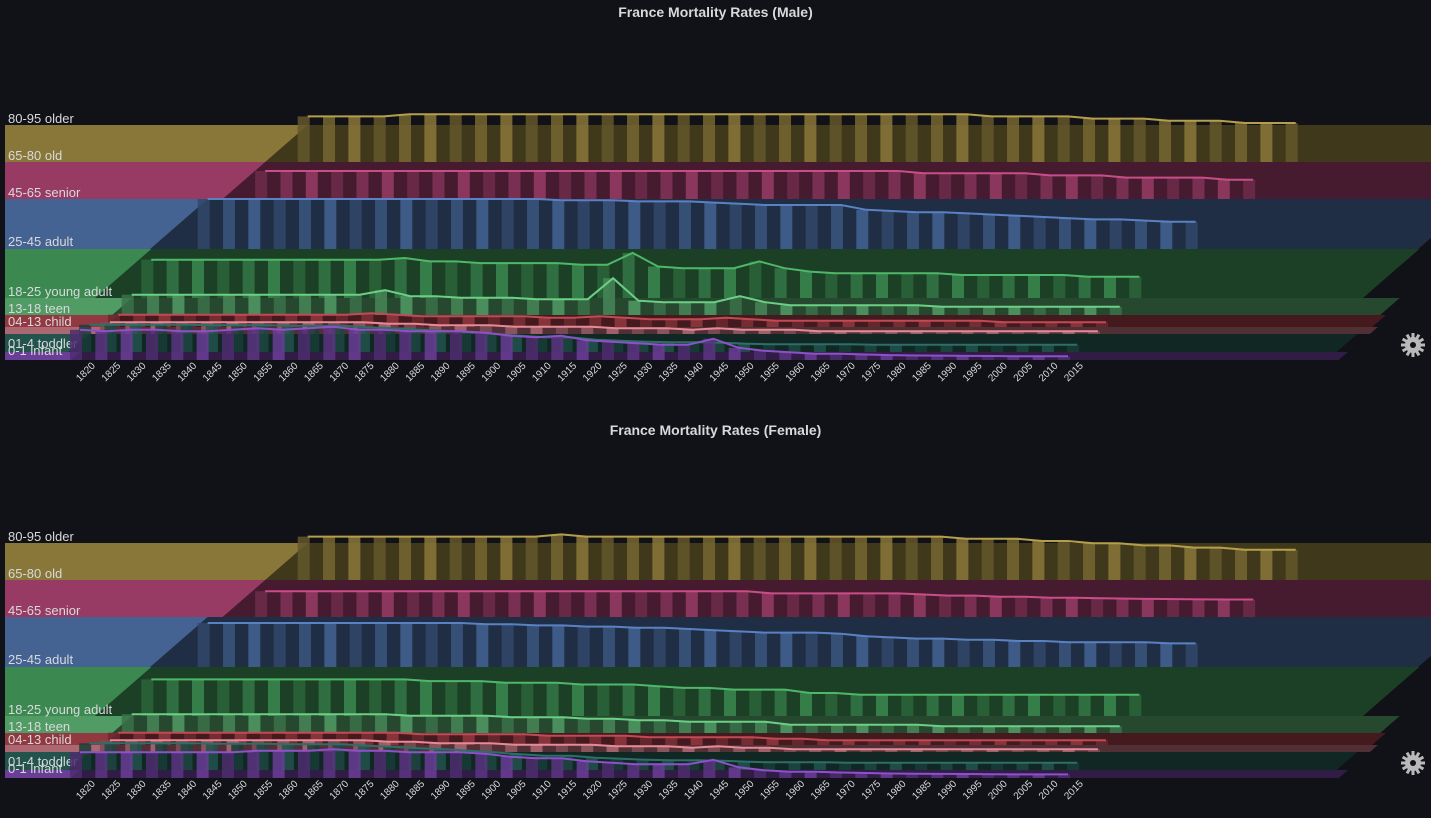 The width and height of the screenshot is (1431, 818). What do you see at coordinates (517, 372) in the screenshot?
I see `x-tick-label: 1905` at bounding box center [517, 372].